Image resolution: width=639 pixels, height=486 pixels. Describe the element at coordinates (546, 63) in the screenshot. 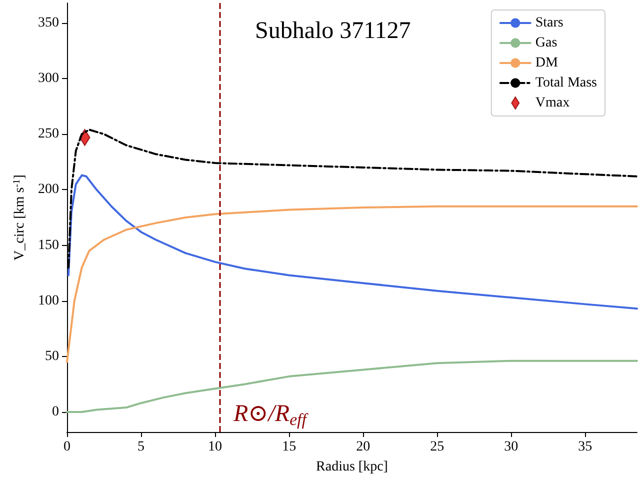

I see `legend-label: DM` at that location.